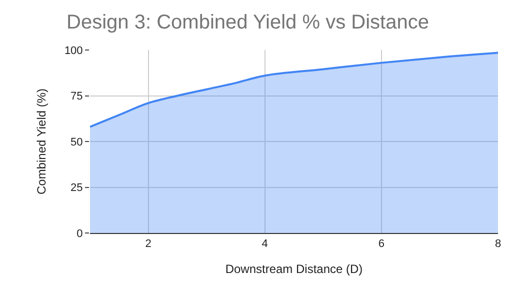  What do you see at coordinates (79, 234) in the screenshot?
I see `y-tick-label: 0` at bounding box center [79, 234].